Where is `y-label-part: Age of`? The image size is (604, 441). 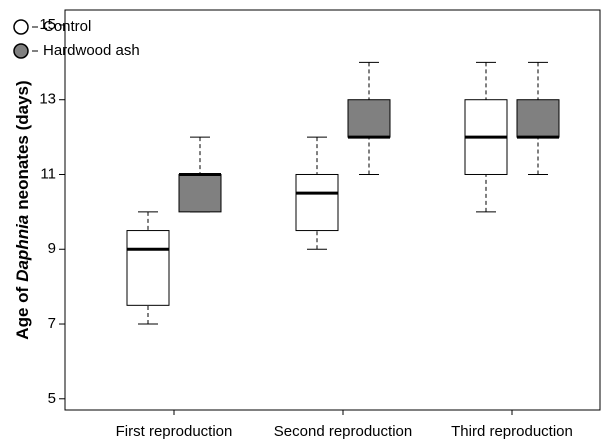 y-label-part: Age of is located at coordinates (22, 312).